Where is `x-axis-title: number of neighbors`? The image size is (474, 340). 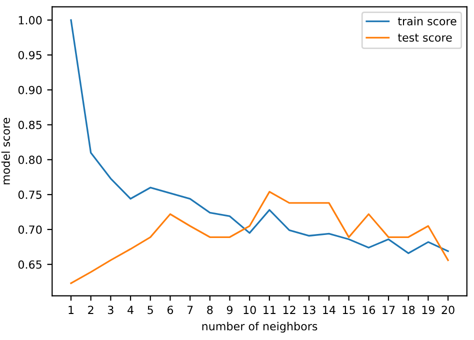 x-axis-title: number of neighbors is located at coordinates (260, 327).